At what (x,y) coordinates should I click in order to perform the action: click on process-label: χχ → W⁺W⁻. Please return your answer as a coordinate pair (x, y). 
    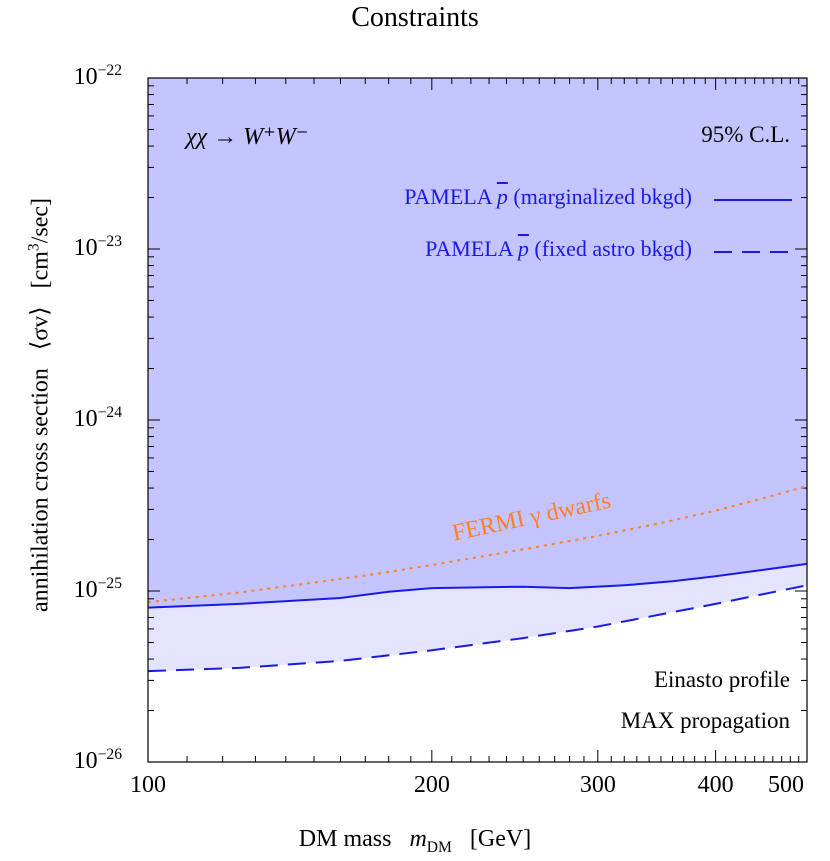
    Looking at the image, I should click on (247, 137).